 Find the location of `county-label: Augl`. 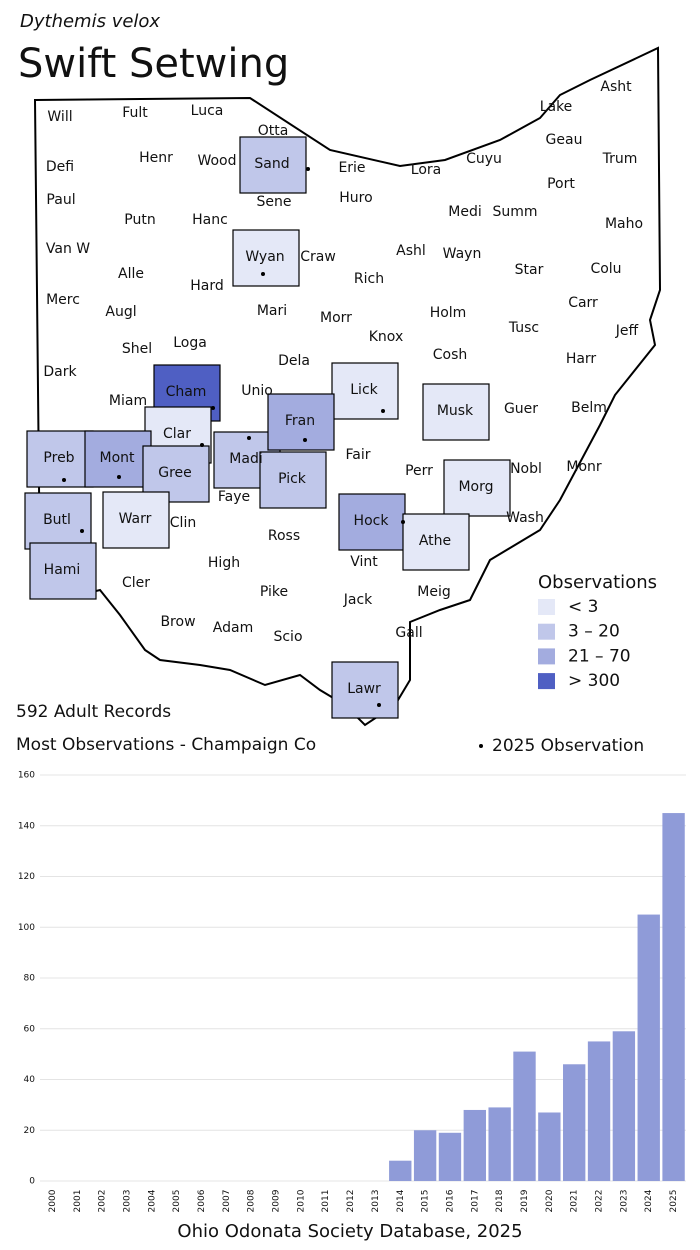

county-label: Augl is located at coordinates (120, 312).